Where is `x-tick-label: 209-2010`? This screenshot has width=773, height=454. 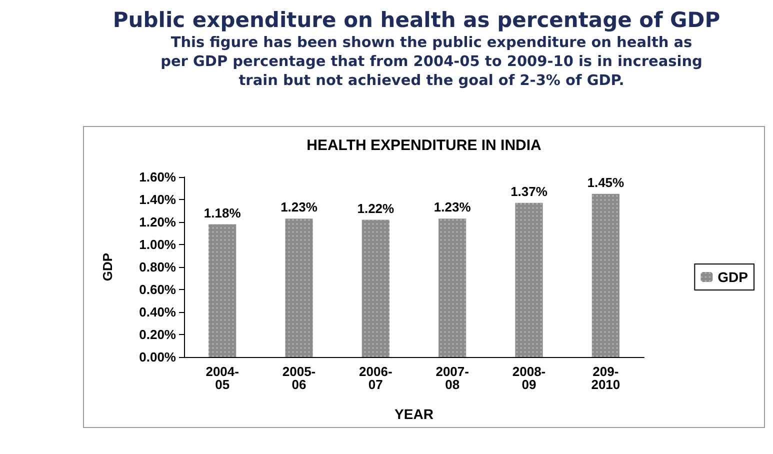
x-tick-label: 209-2010 is located at coordinates (605, 378).